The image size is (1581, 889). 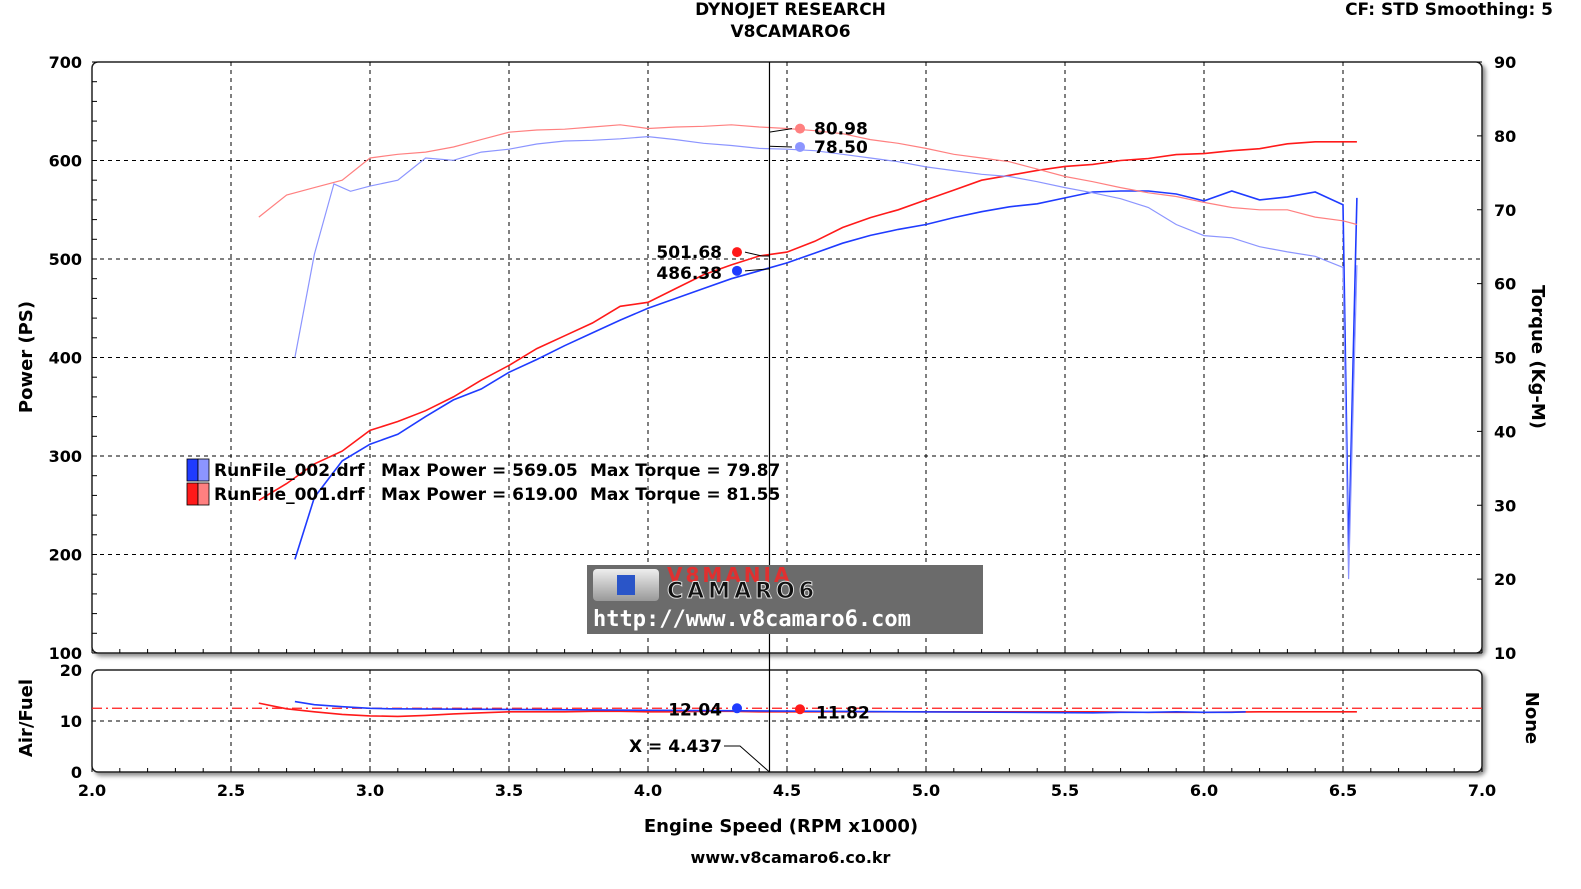 What do you see at coordinates (65, 653) in the screenshot?
I see `y-tick-label-power: 100` at bounding box center [65, 653].